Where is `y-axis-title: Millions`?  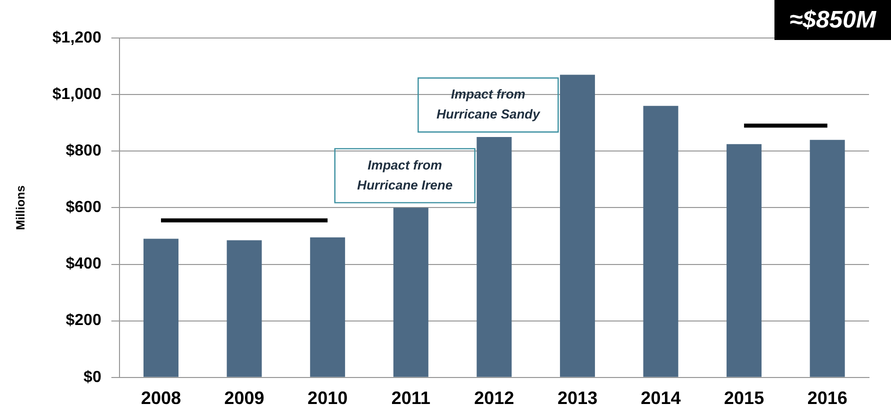
y-axis-title: Millions is located at coordinates (21, 207).